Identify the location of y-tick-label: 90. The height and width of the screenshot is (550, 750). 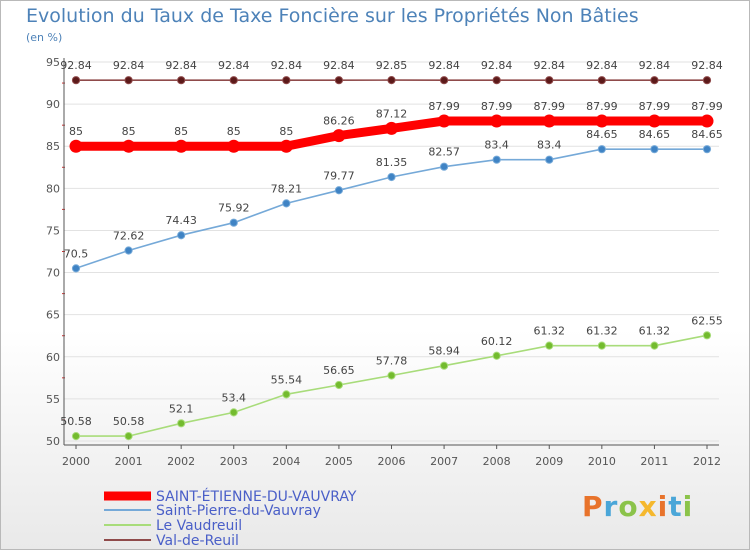
(53, 104).